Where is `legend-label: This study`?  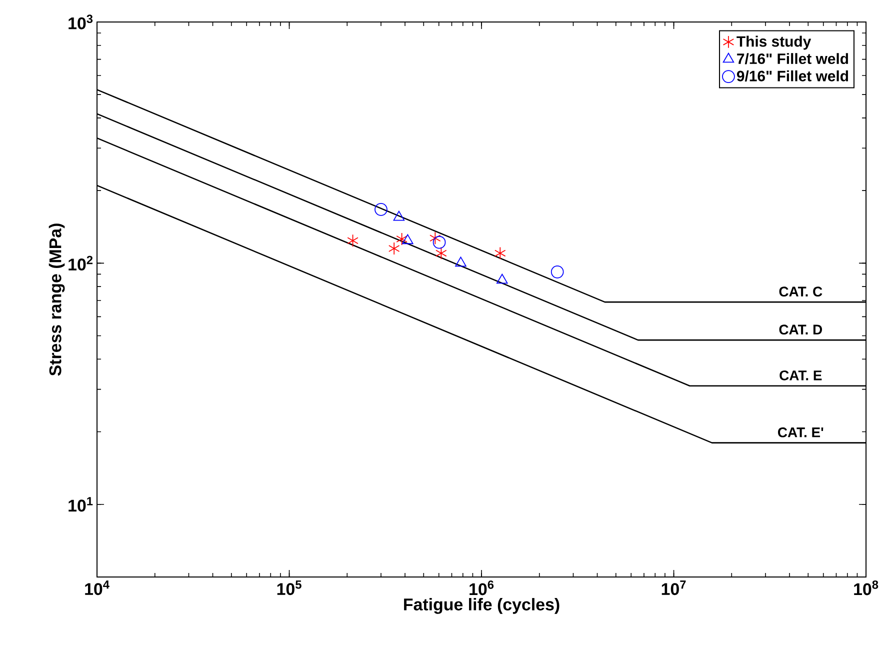 legend-label: This study is located at coordinates (774, 43).